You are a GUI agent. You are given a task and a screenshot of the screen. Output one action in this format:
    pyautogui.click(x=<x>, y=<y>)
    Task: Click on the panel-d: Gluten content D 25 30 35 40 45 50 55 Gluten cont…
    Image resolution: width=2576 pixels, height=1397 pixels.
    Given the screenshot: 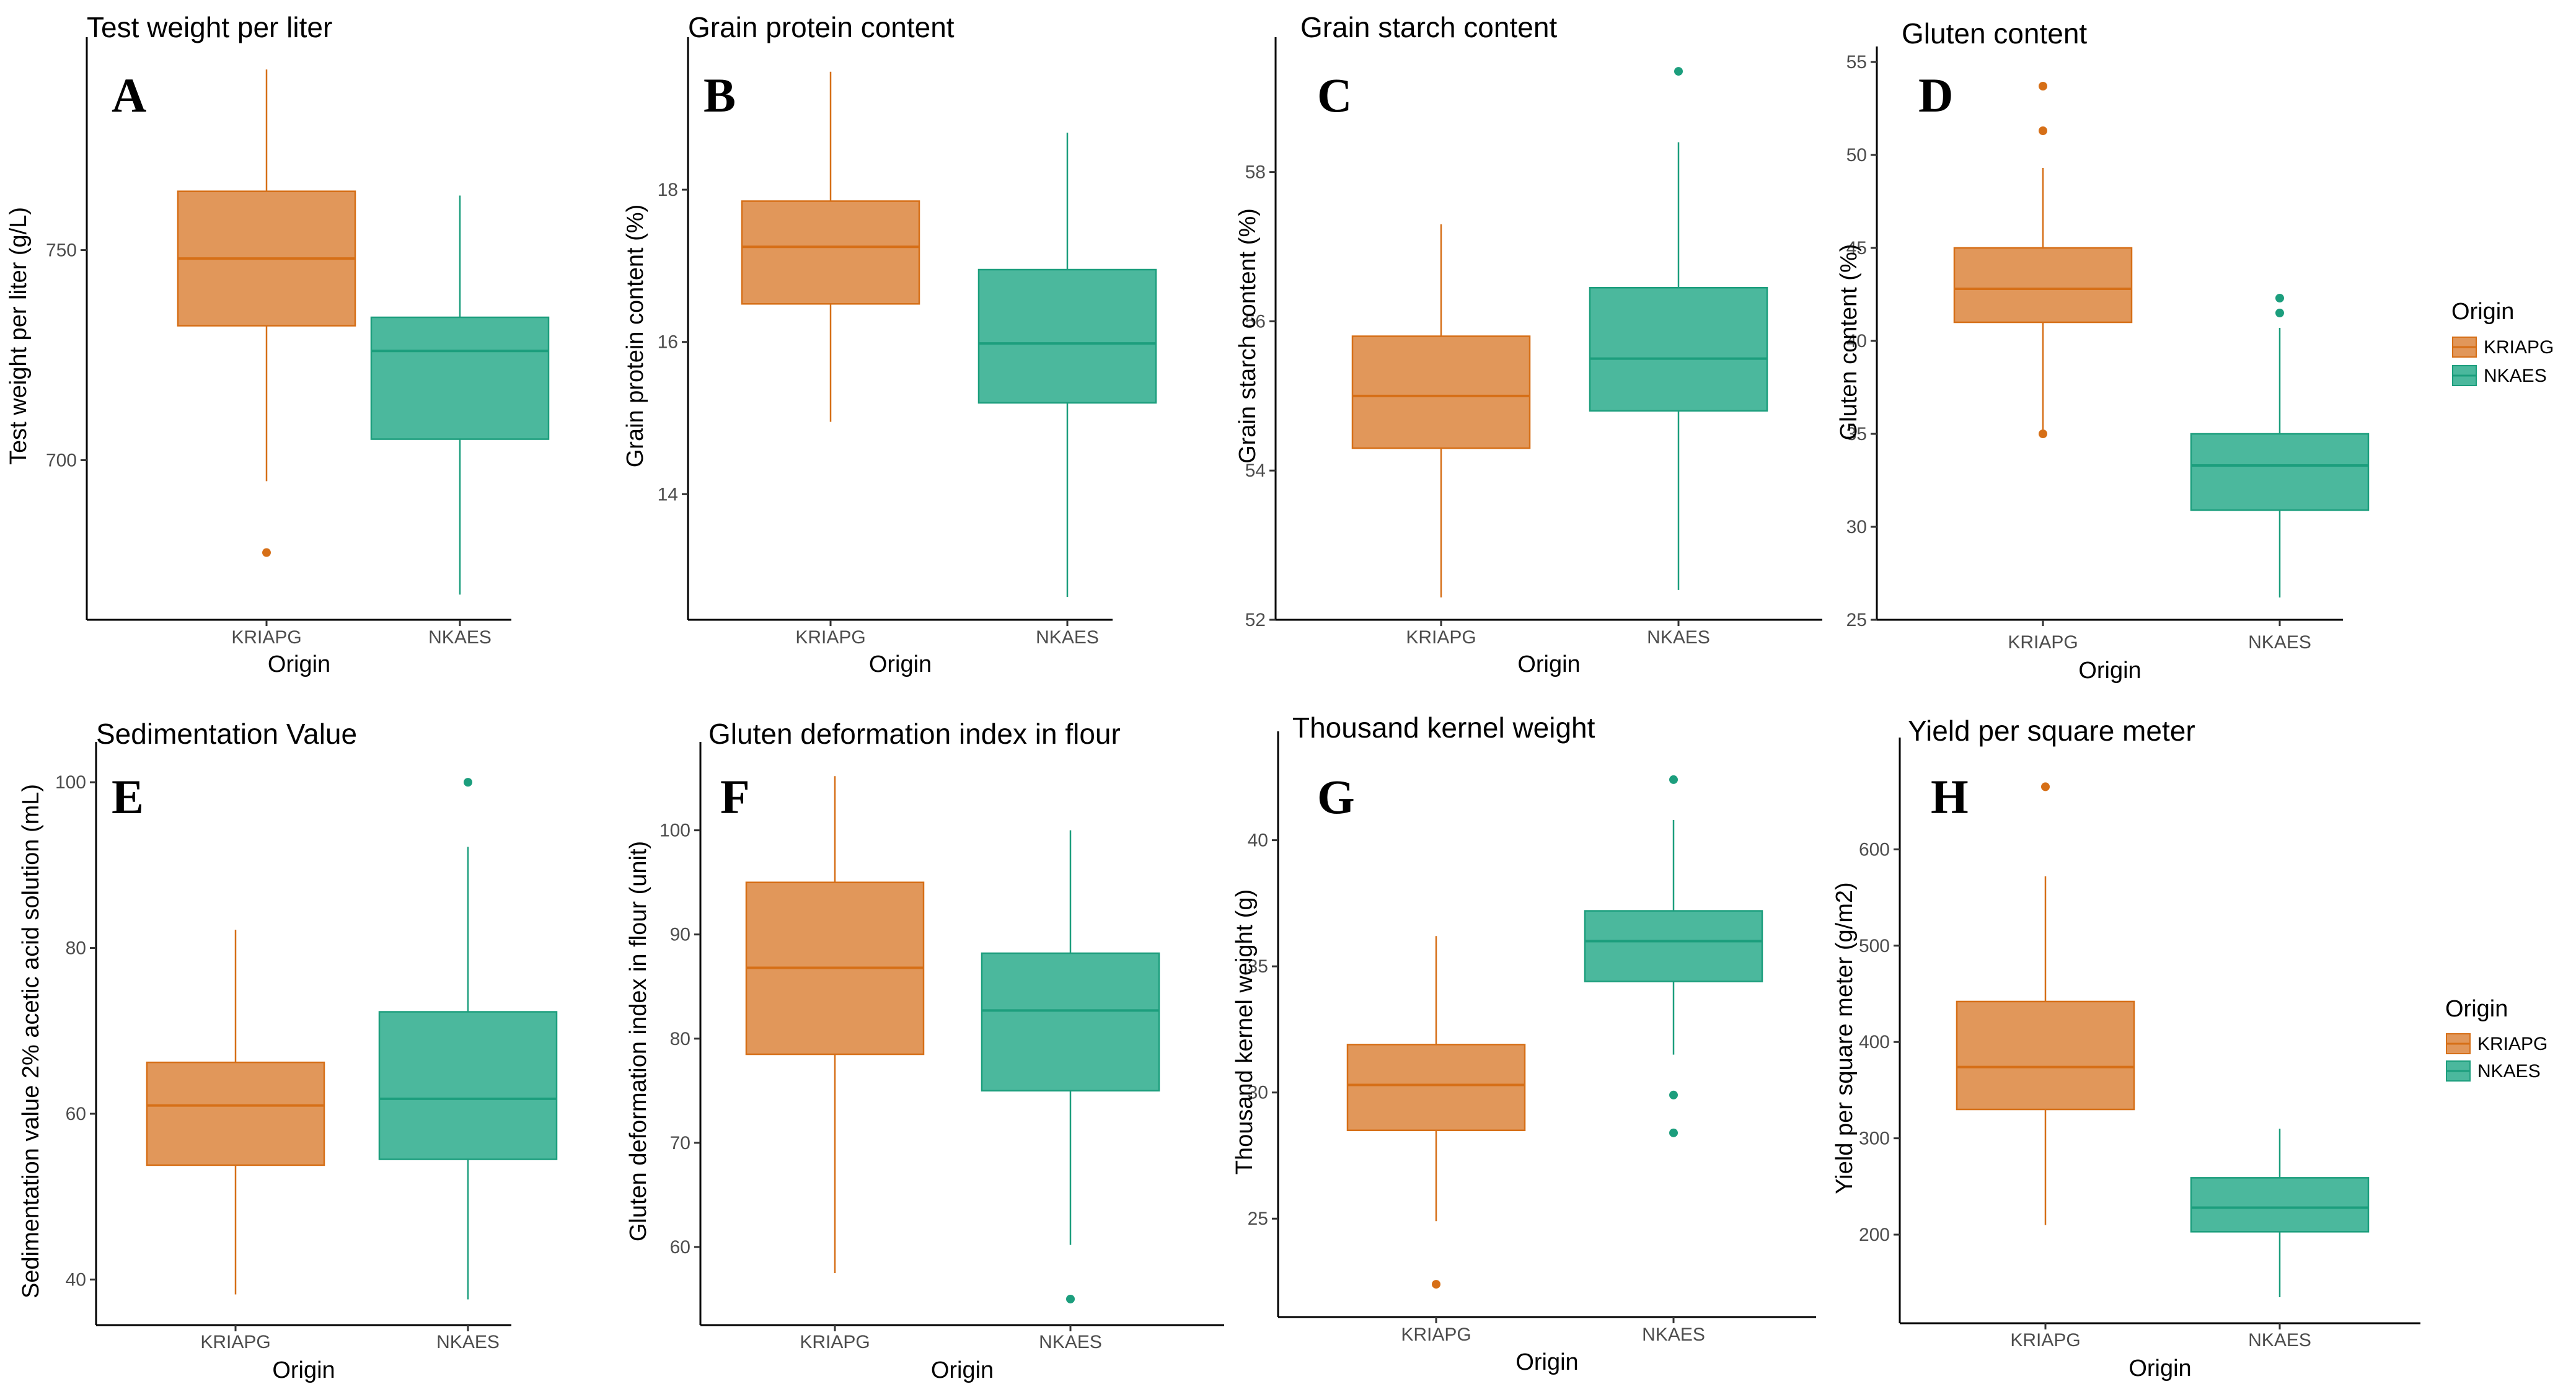 What is the action you would take?
    pyautogui.click(x=2195, y=350)
    